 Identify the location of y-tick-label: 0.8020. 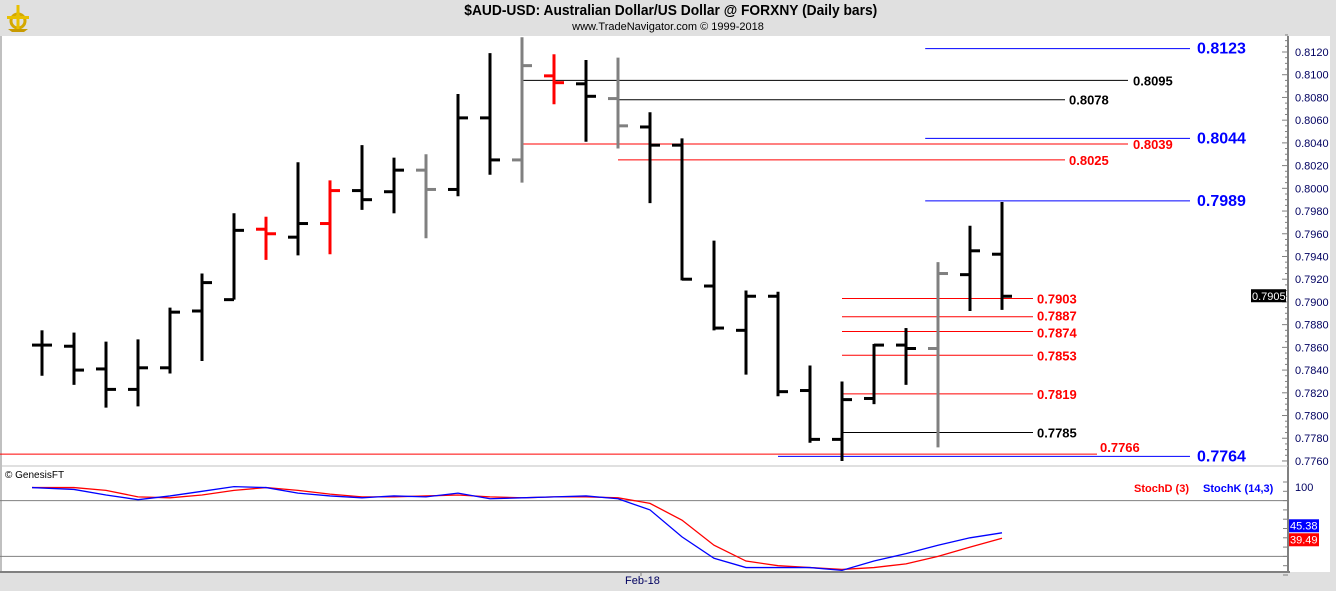
(1312, 167).